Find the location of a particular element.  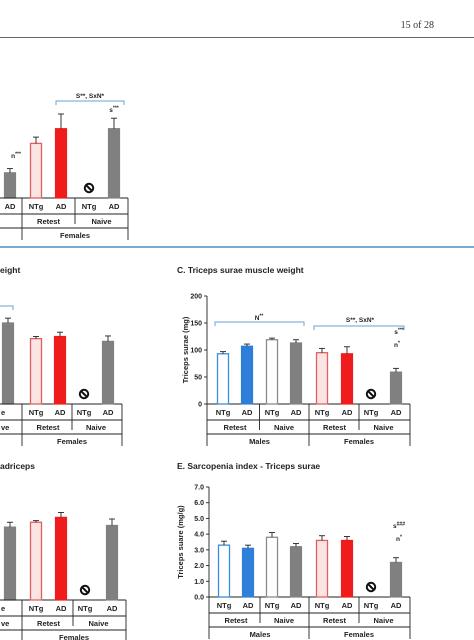

panel-1-partial-bar is located at coordinates (8, 363).